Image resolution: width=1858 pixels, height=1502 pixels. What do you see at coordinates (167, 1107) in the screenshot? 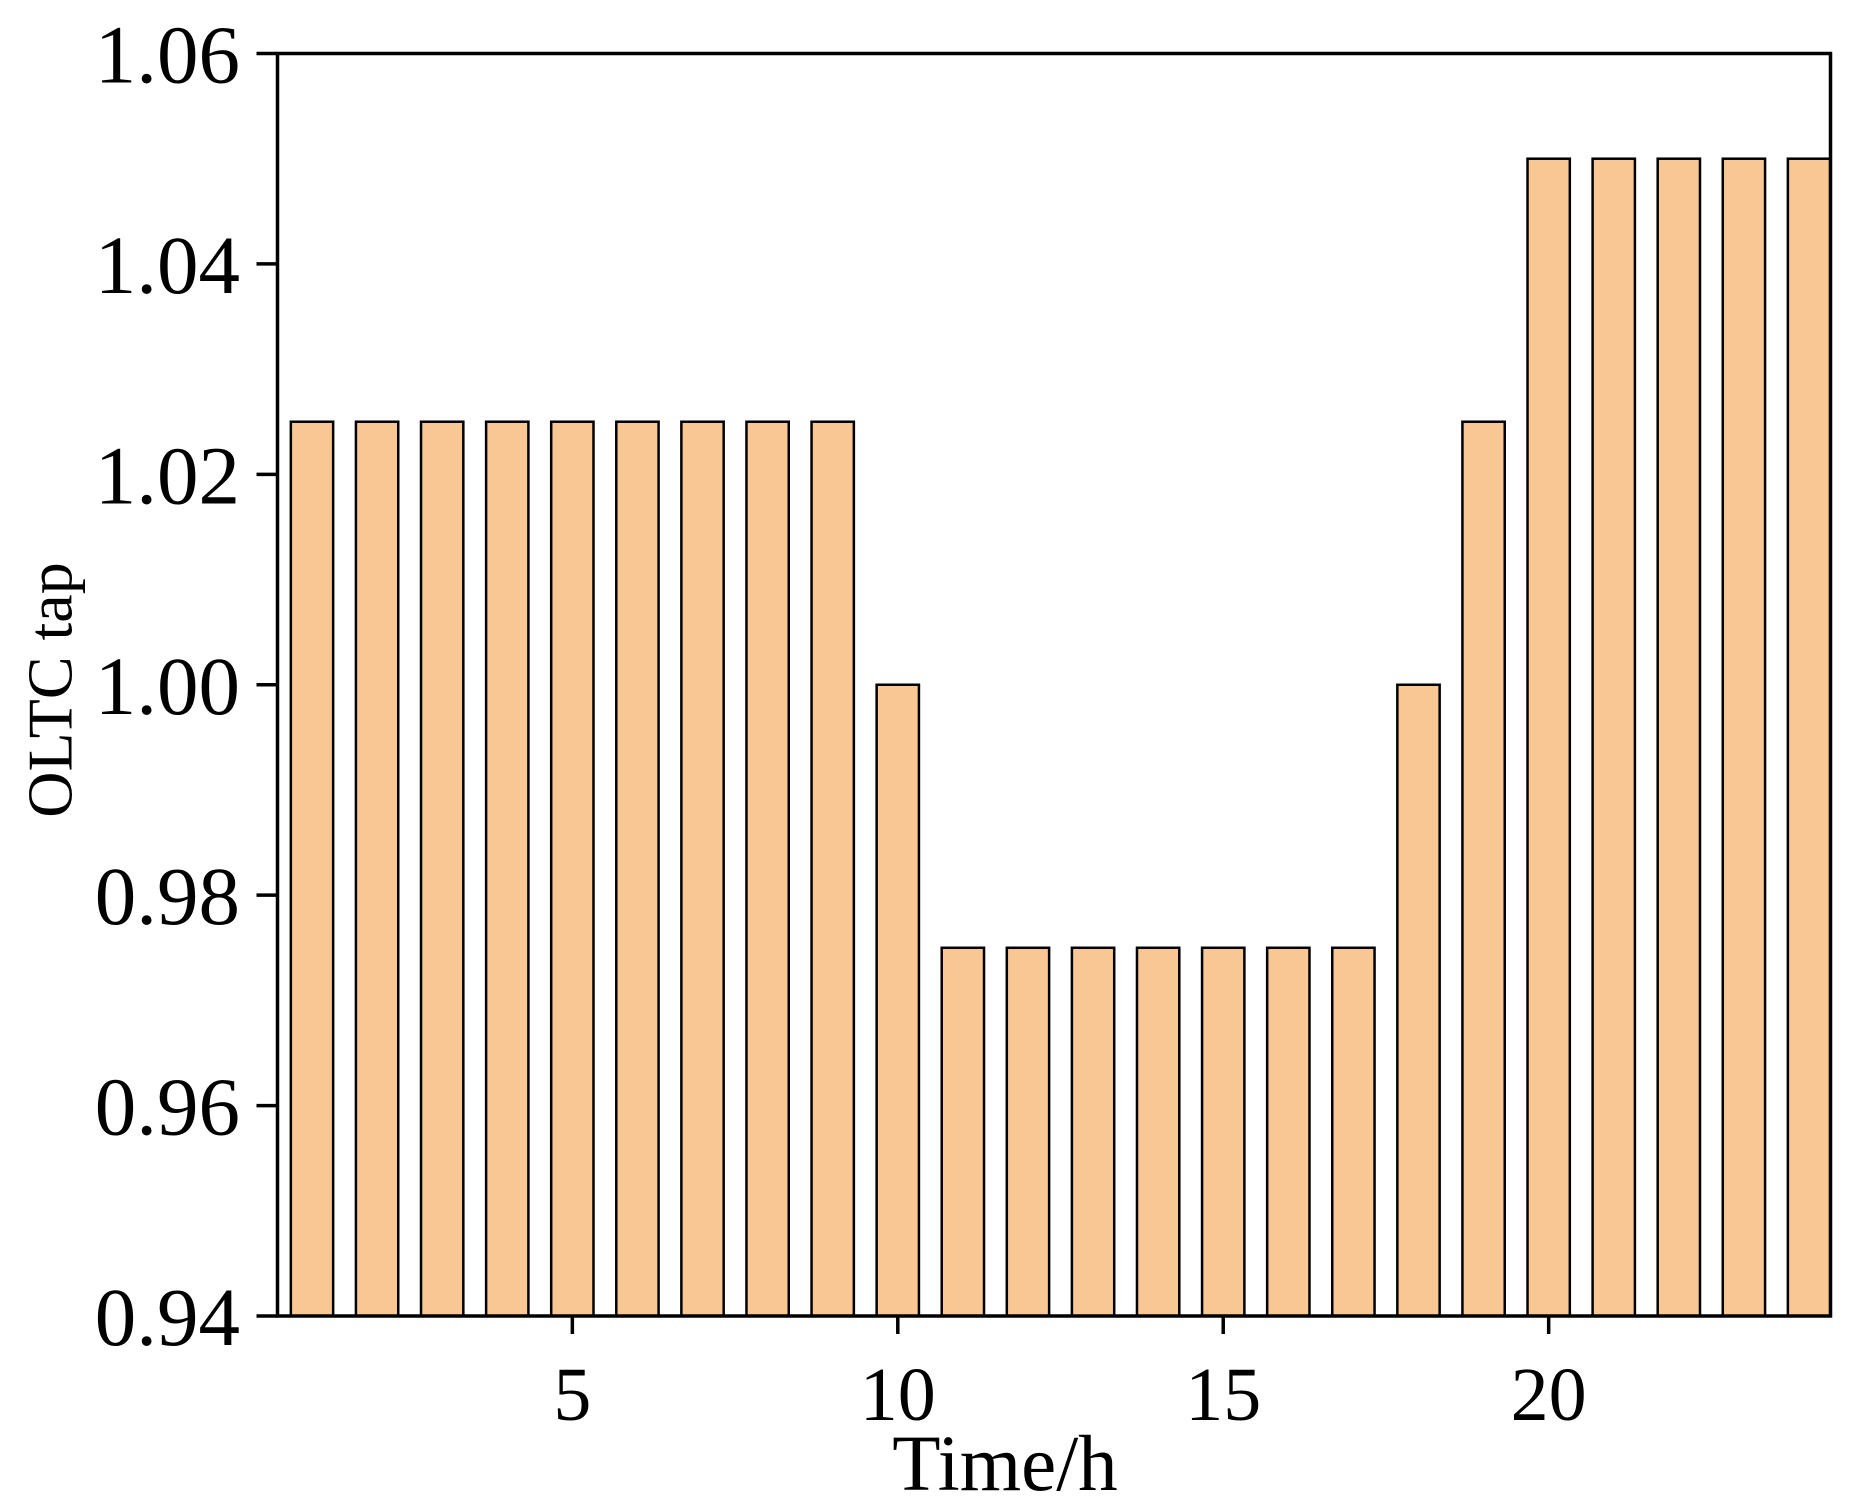
I see `y-tick-label: 0.96` at bounding box center [167, 1107].